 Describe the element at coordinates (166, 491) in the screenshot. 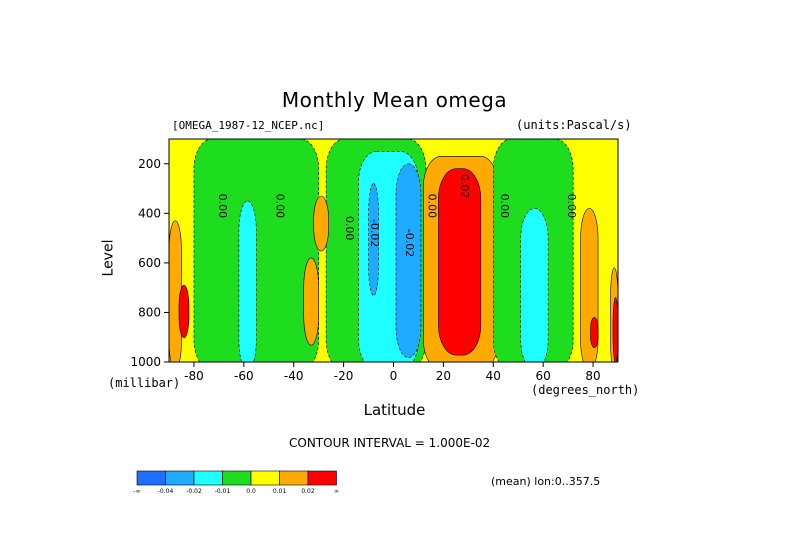

I see `colorbar-label-1: -0.04` at that location.